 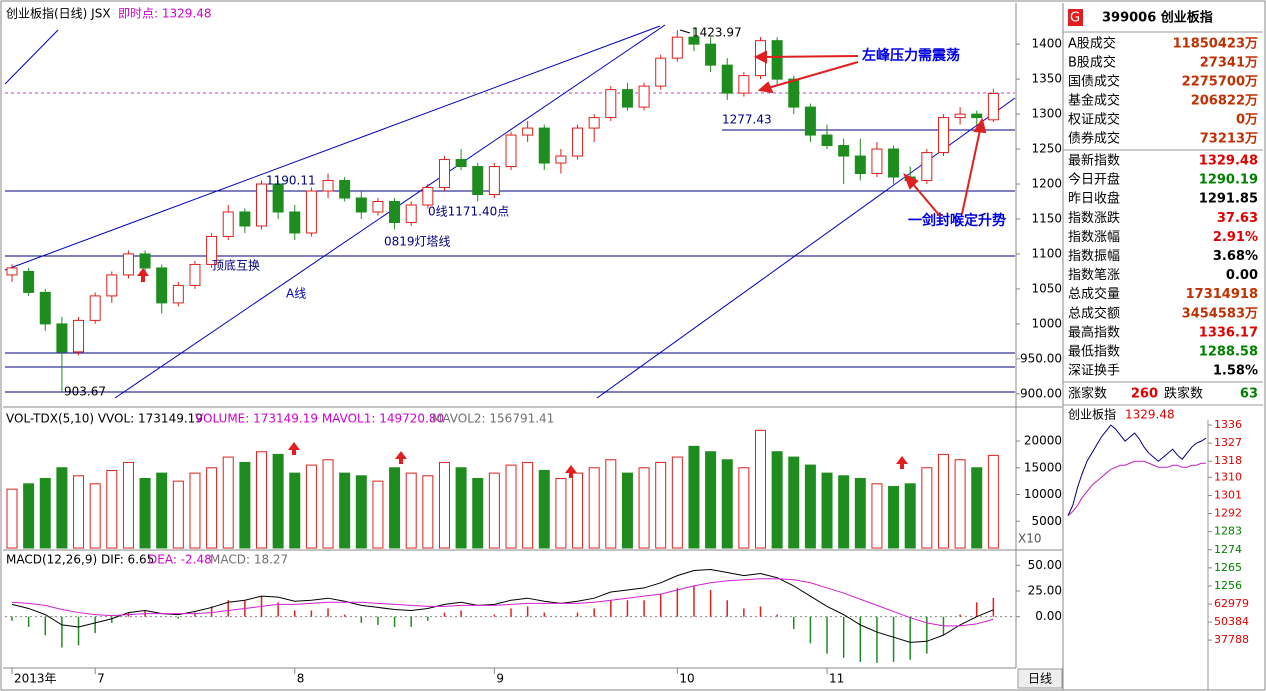 What do you see at coordinates (502, 605) in the screenshot?
I see `dif-line` at bounding box center [502, 605].